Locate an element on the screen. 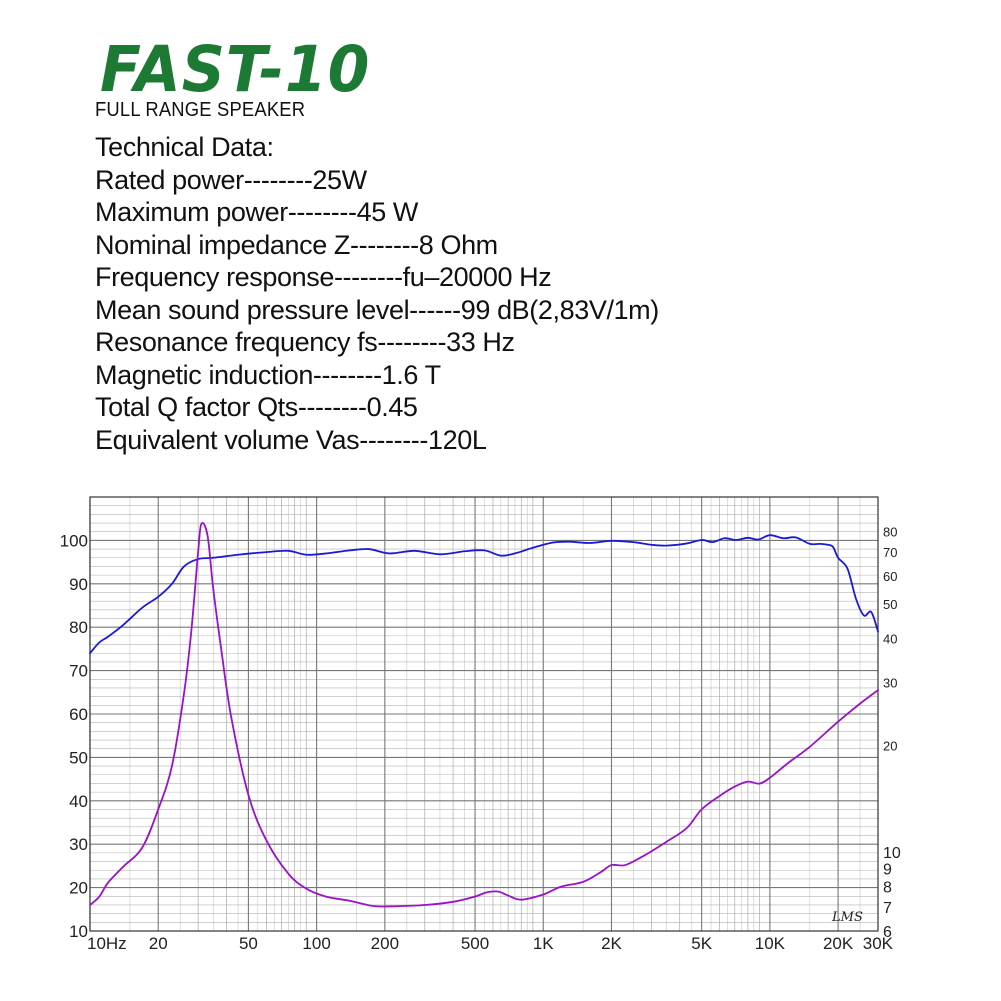 The width and height of the screenshot is (1001, 1001). y-left-tick-label: 70 is located at coordinates (78, 671).